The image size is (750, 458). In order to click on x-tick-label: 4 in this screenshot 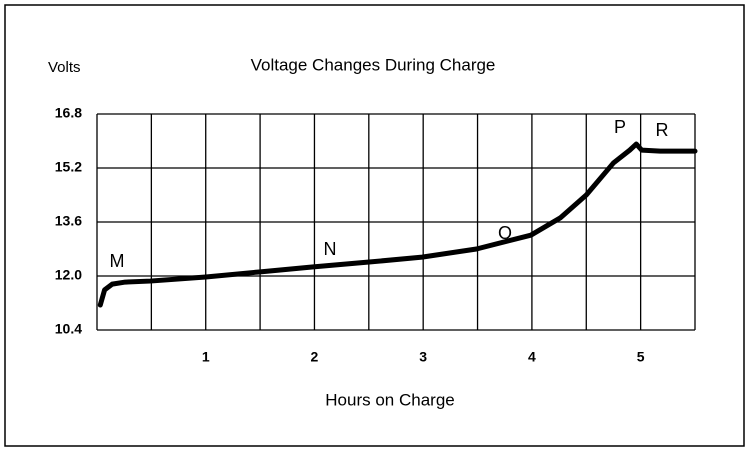, I will do `click(532, 357)`.